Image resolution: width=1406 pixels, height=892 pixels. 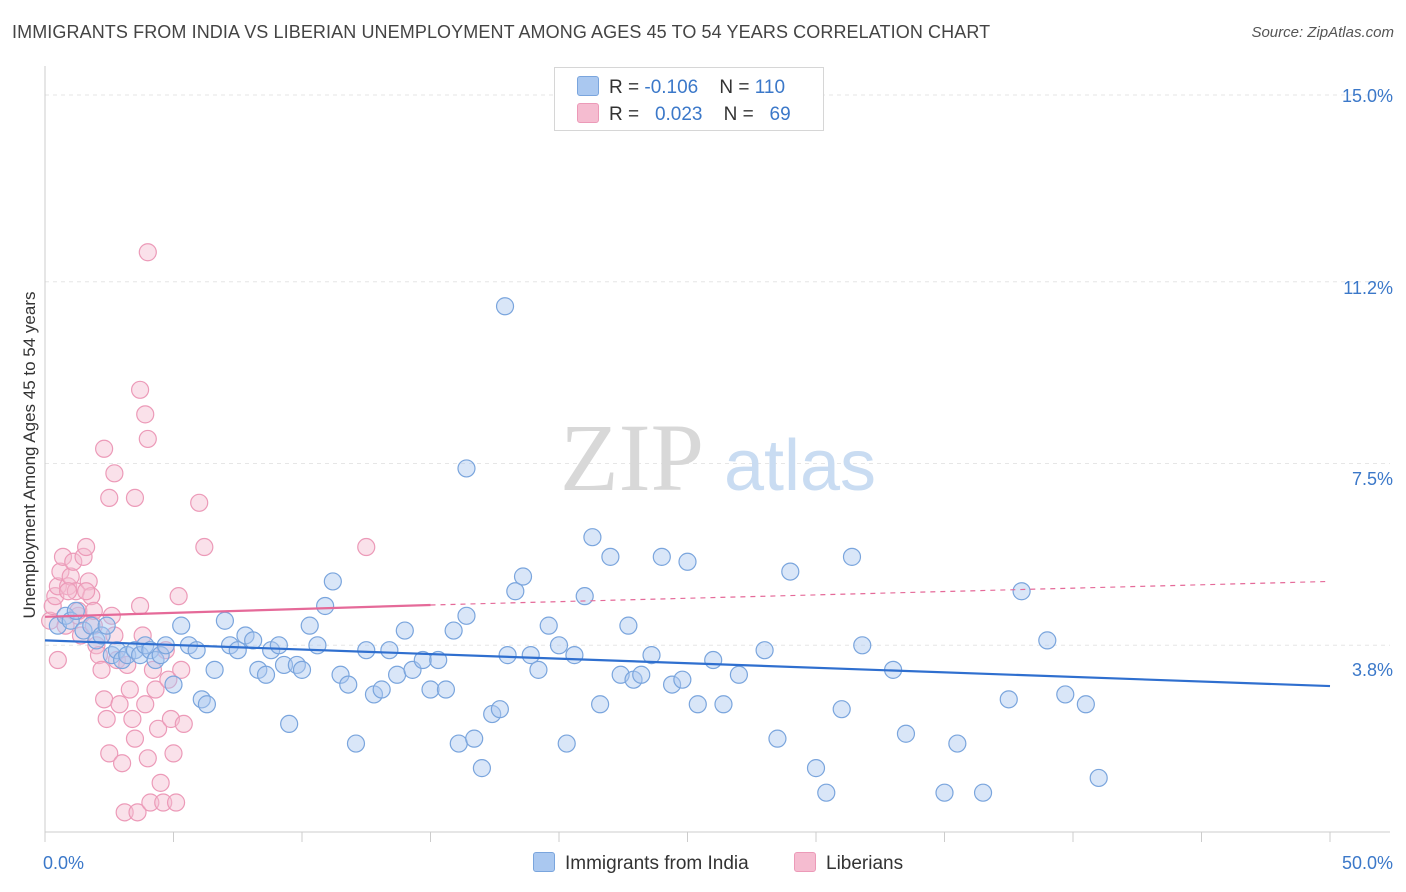 What do you see at coordinates (657, 863) in the screenshot?
I see `india-legend-label: Immigrants from India` at bounding box center [657, 863].